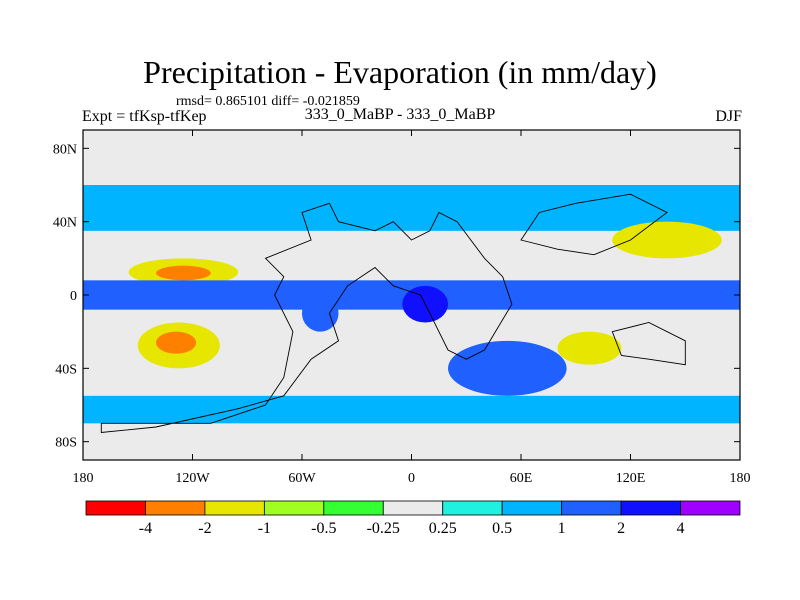 This screenshot has height=600, width=800. What do you see at coordinates (264, 528) in the screenshot?
I see `colorbar-level-label: -1` at bounding box center [264, 528].